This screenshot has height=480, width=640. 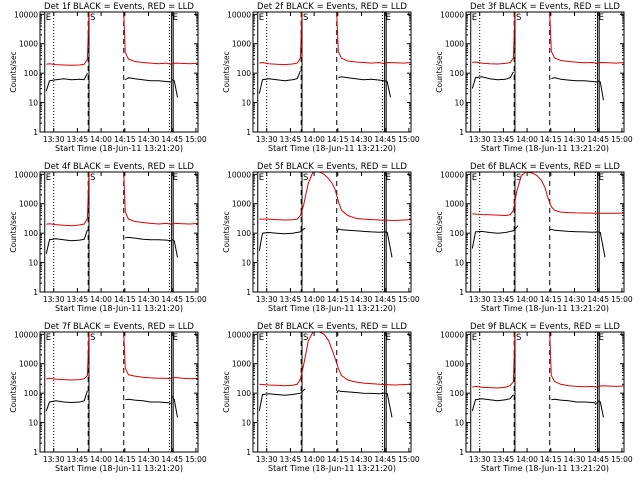 What do you see at coordinates (119, 327) in the screenshot?
I see `panel-title: Det 7f BLACK = Events, RED = LLD` at bounding box center [119, 327].